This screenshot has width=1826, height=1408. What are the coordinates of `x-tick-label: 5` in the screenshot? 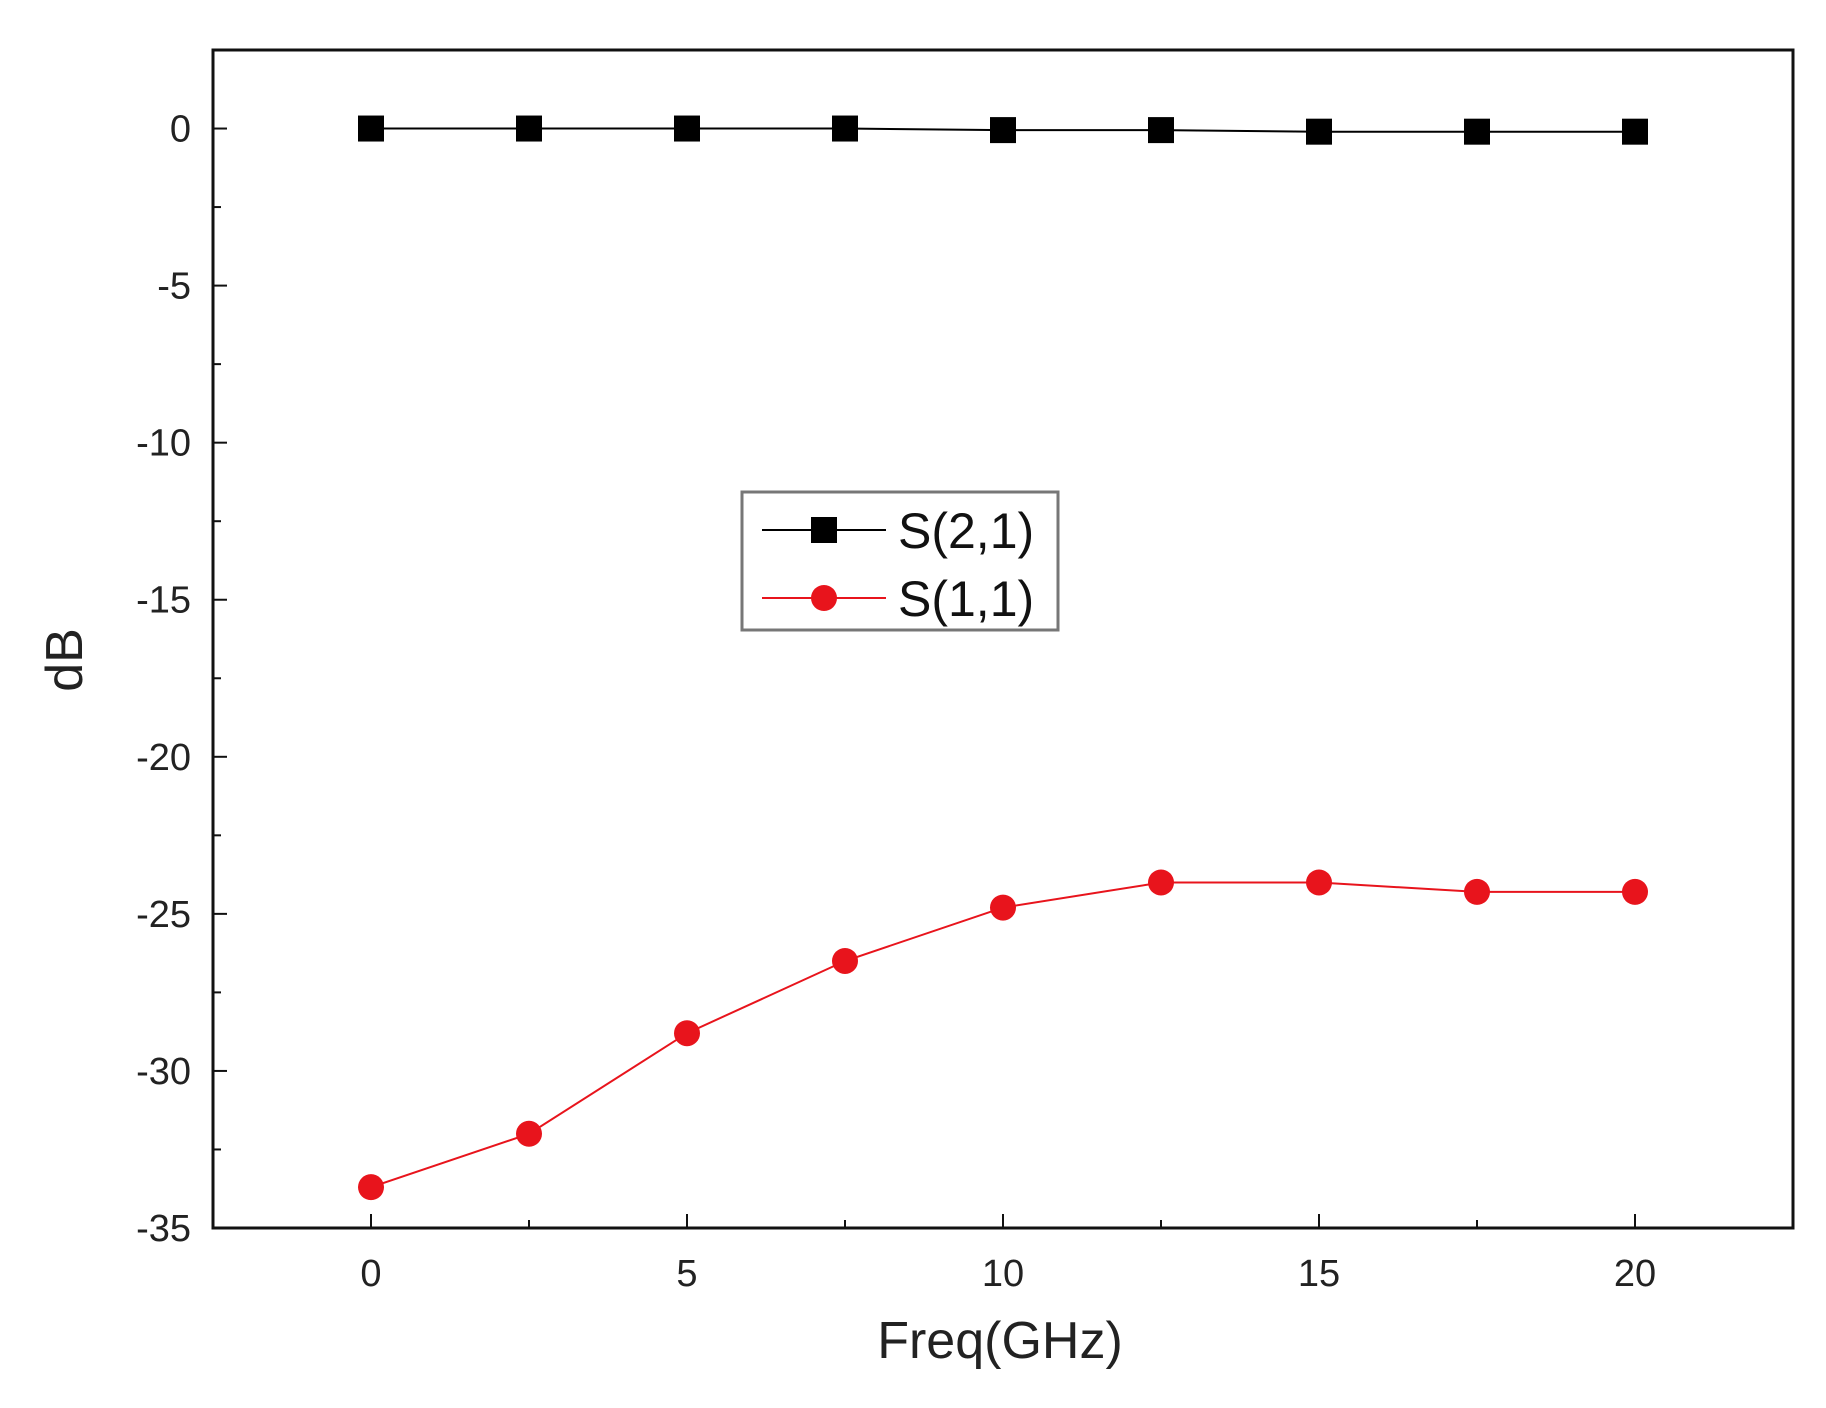 It's located at (686, 1274).